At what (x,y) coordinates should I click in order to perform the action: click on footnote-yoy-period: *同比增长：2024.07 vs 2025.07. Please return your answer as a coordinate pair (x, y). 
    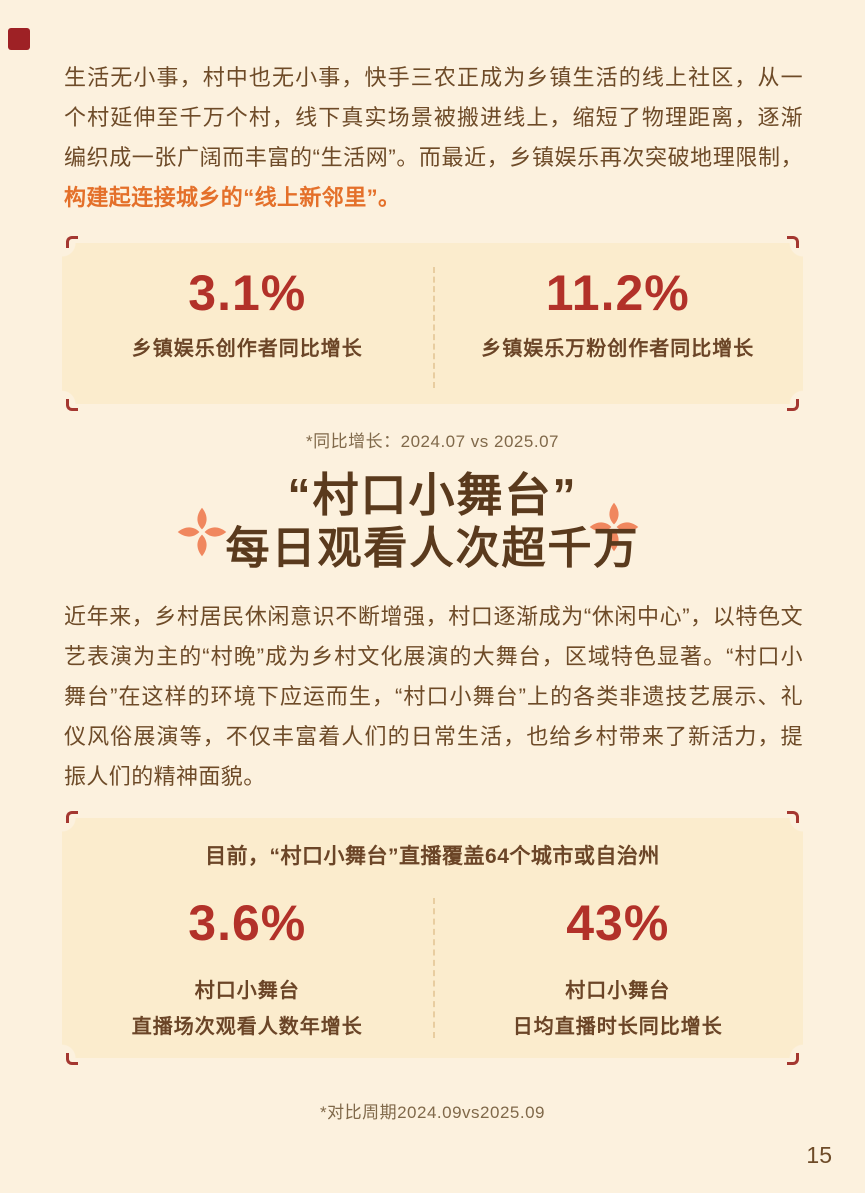
    Looking at the image, I should click on (432, 441).